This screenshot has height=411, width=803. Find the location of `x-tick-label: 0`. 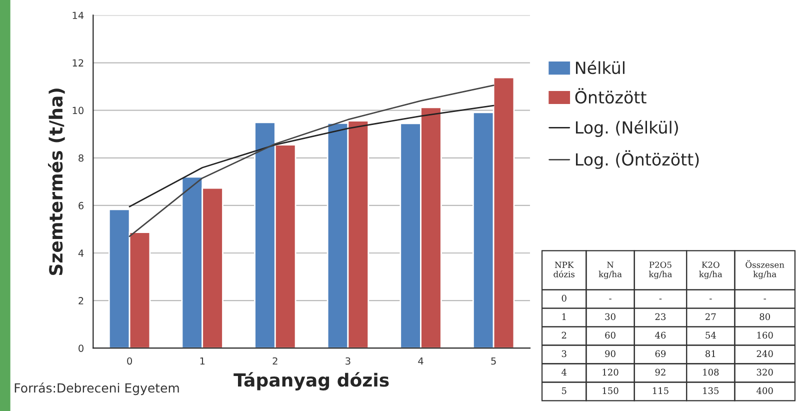

x-tick-label: 0 is located at coordinates (129, 361).